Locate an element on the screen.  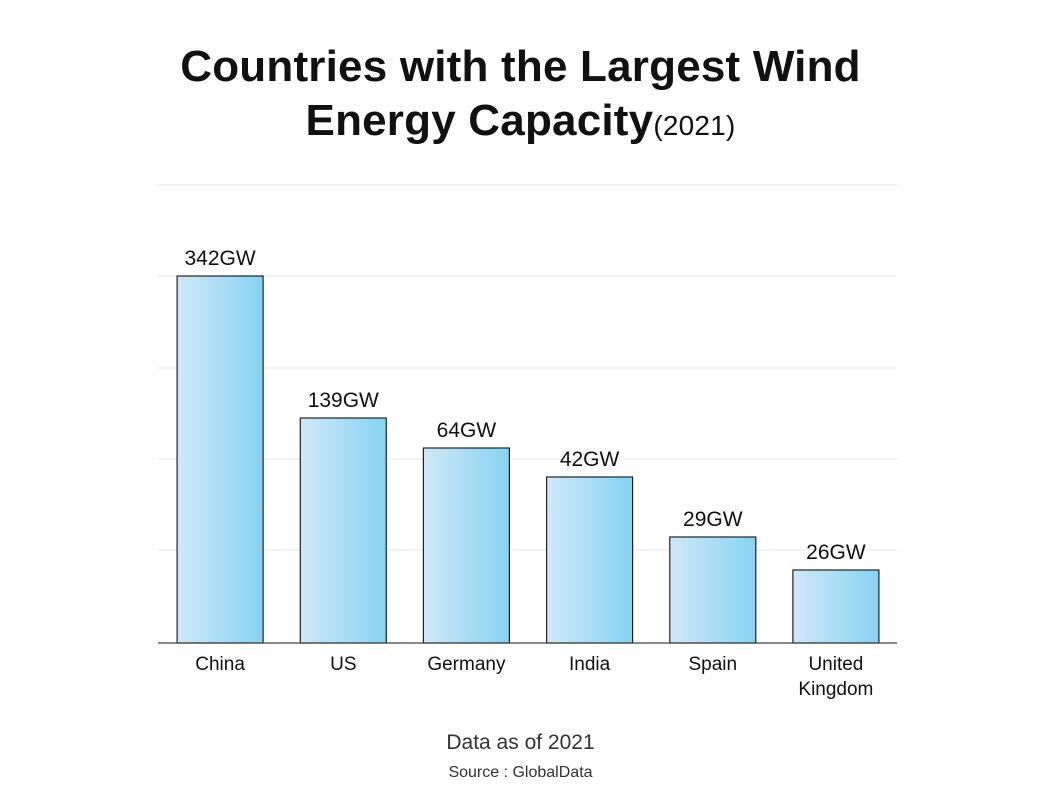
bar-spain is located at coordinates (713, 590).